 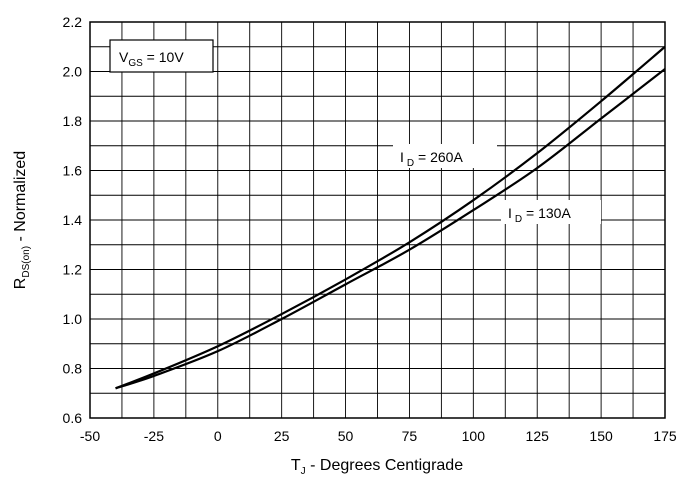 I want to click on series-label-130a-rest: = 130A, so click(x=546, y=213).